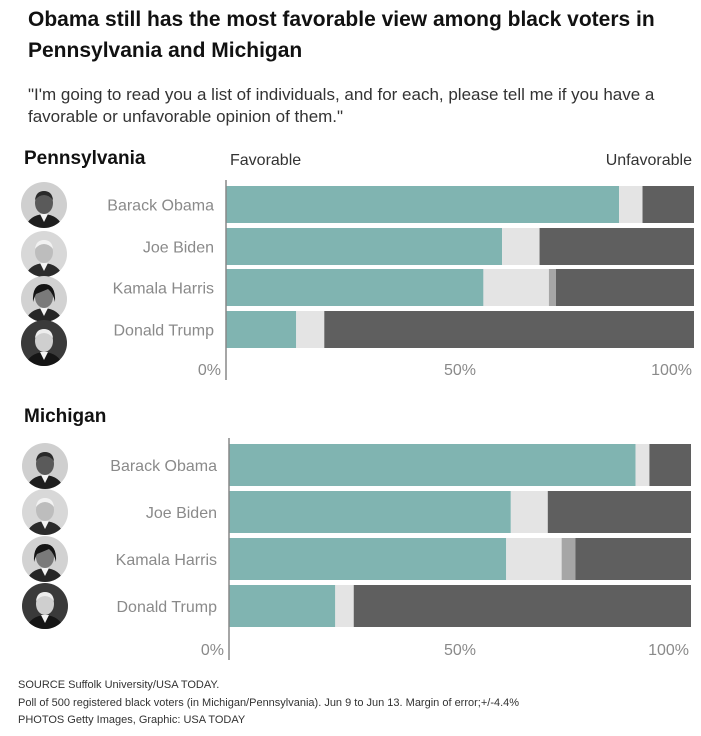 The height and width of the screenshot is (736, 701). Describe the element at coordinates (648, 160) in the screenshot. I see `unfavorable-label: Unfavorable` at that location.